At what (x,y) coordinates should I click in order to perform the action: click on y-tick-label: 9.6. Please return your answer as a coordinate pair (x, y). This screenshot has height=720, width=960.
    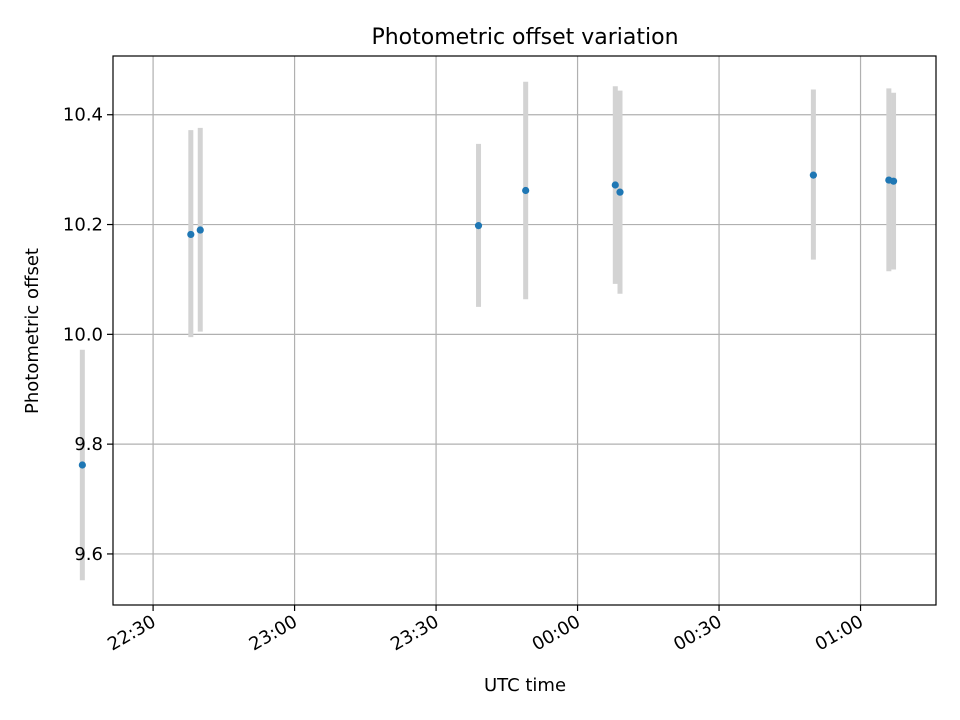
    Looking at the image, I should click on (88, 554).